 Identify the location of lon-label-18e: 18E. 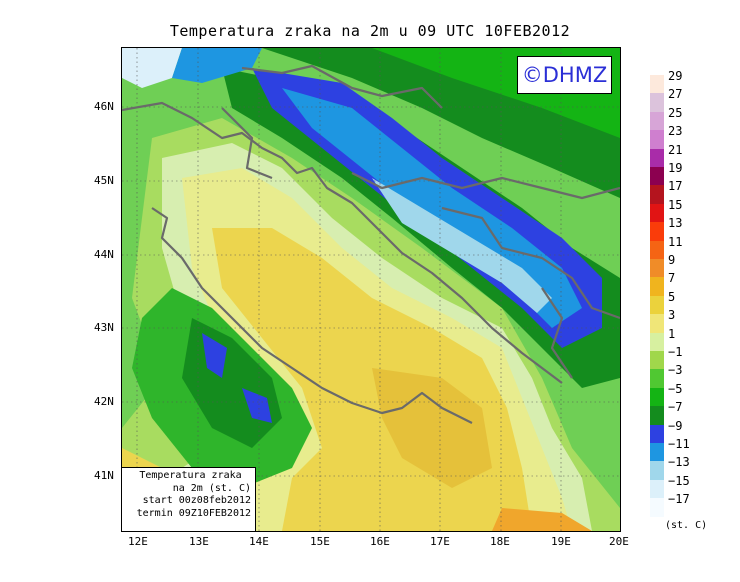
(500, 541).